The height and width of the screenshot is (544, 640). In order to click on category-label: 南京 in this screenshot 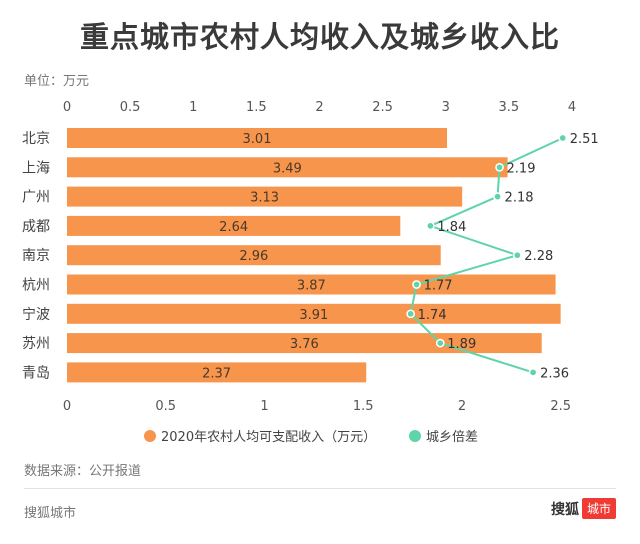, I will do `click(36, 256)`.